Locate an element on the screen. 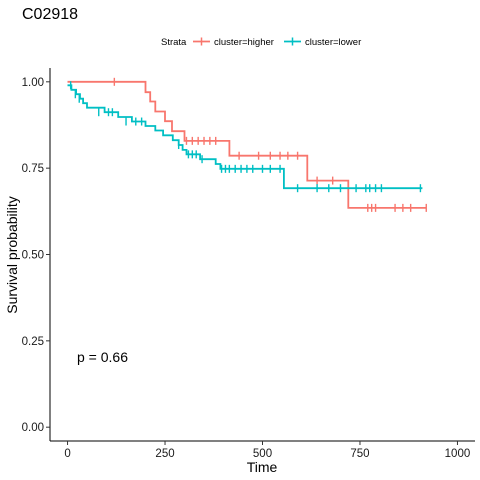 Image resolution: width=480 pixels, height=480 pixels. x-tick-label: 500 is located at coordinates (262, 454).